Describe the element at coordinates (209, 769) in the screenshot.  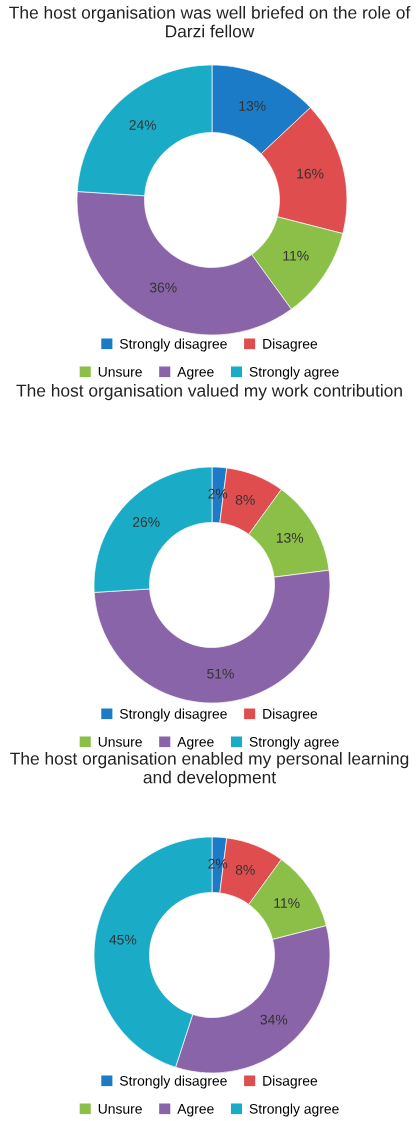
I see `chart-title: The host organisation enabled my personal learning and development` at that location.